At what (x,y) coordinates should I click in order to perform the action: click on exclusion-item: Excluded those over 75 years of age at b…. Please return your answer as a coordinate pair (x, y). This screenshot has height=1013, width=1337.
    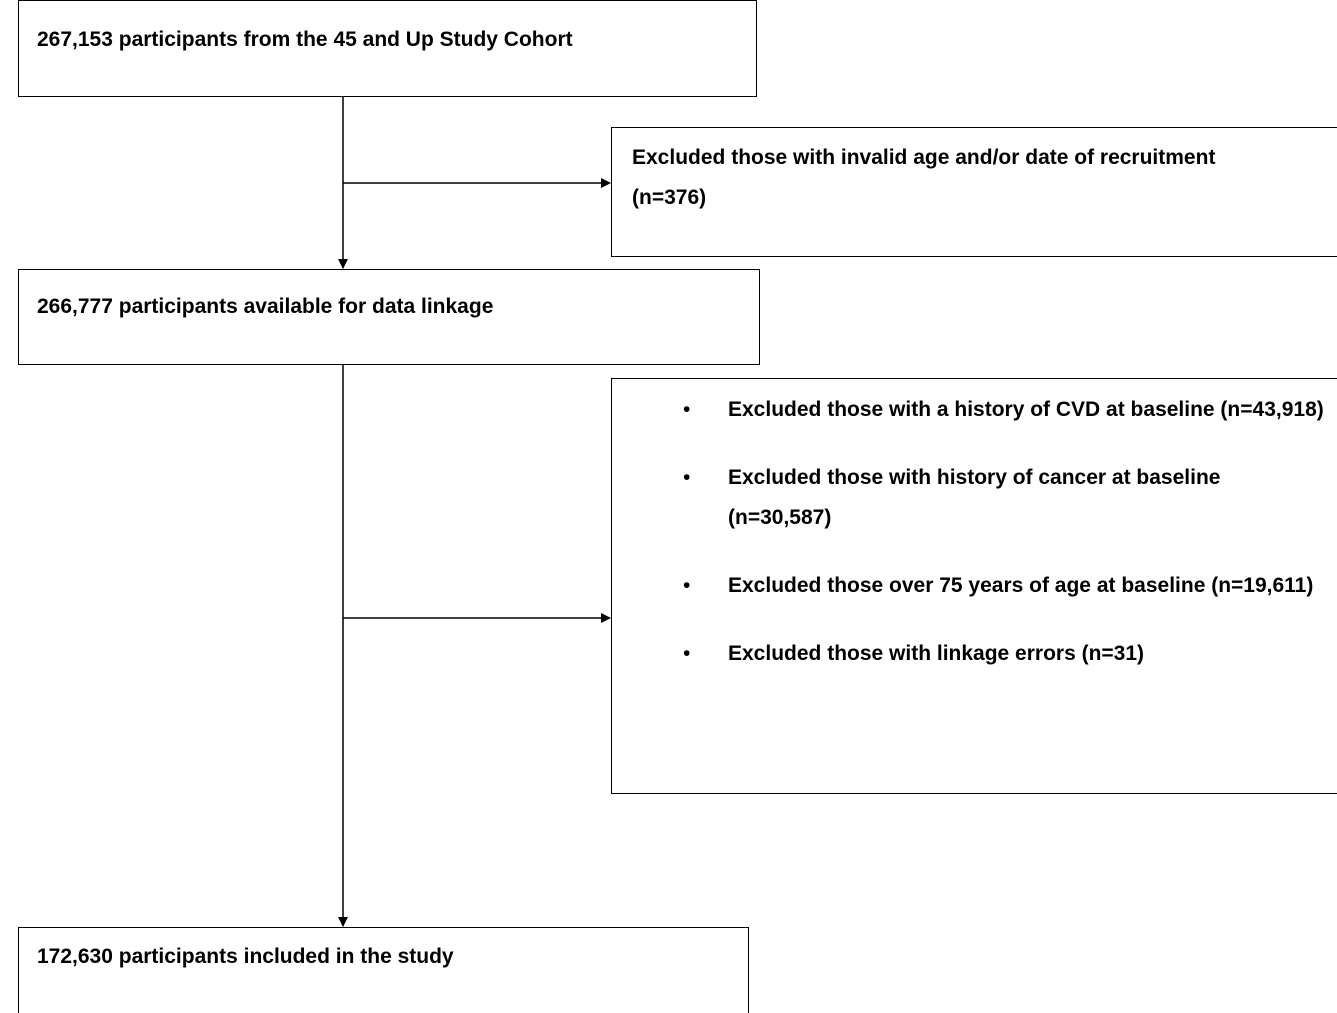
    Looking at the image, I should click on (1005, 586).